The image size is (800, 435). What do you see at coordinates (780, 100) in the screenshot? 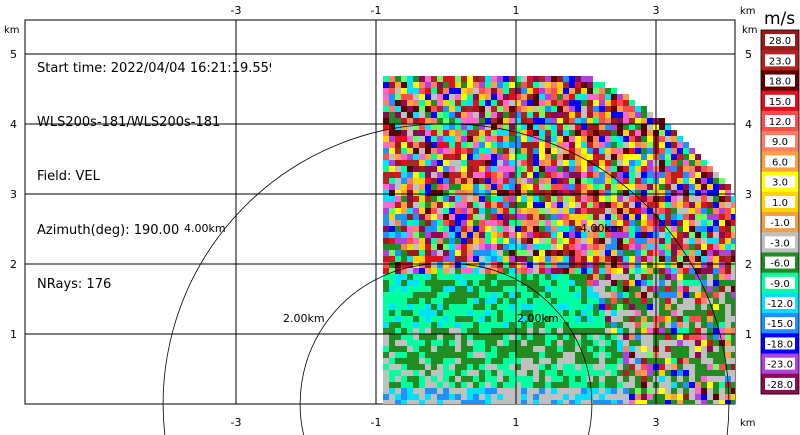
I see `colorbar-label-box` at bounding box center [780, 100].